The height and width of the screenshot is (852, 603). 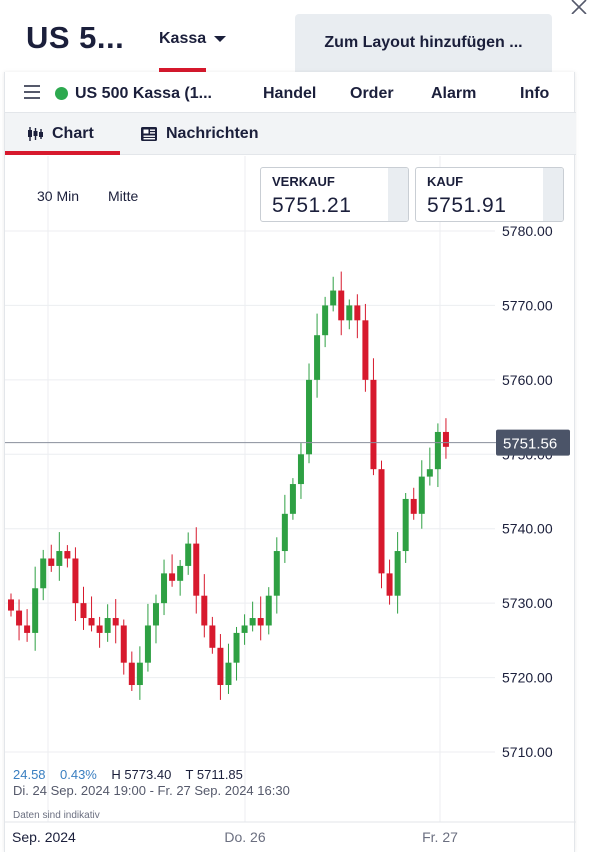 What do you see at coordinates (58, 196) in the screenshot?
I see `interval-select: 30 Min` at bounding box center [58, 196].